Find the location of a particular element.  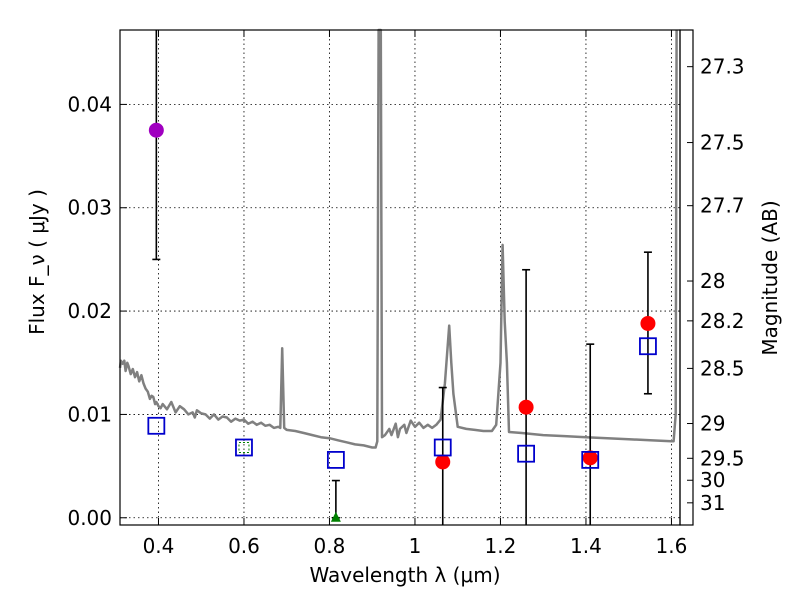

right-tick-label: 29 is located at coordinates (712, 424).